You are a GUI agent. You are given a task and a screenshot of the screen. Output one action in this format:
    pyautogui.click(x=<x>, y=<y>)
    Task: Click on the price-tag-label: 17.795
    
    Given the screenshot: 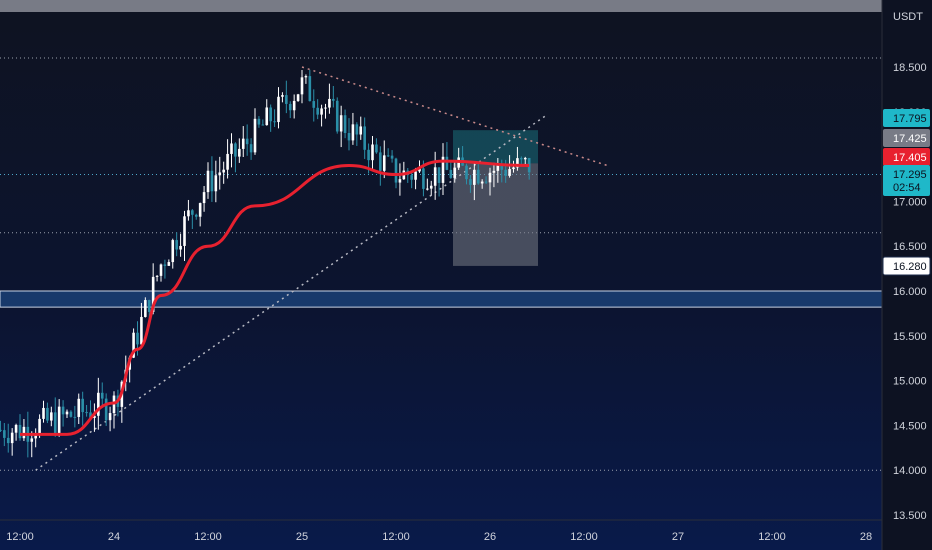 What is the action you would take?
    pyautogui.click(x=910, y=119)
    